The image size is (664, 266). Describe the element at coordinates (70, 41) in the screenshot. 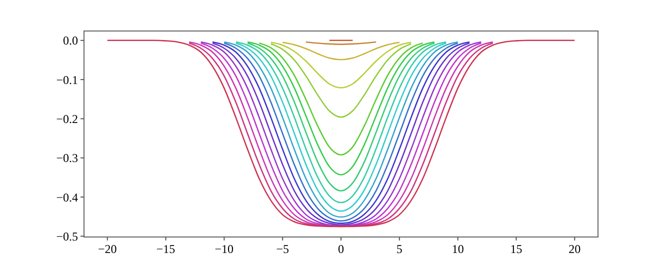

I see `y-tick-label: 0.0` at that location.